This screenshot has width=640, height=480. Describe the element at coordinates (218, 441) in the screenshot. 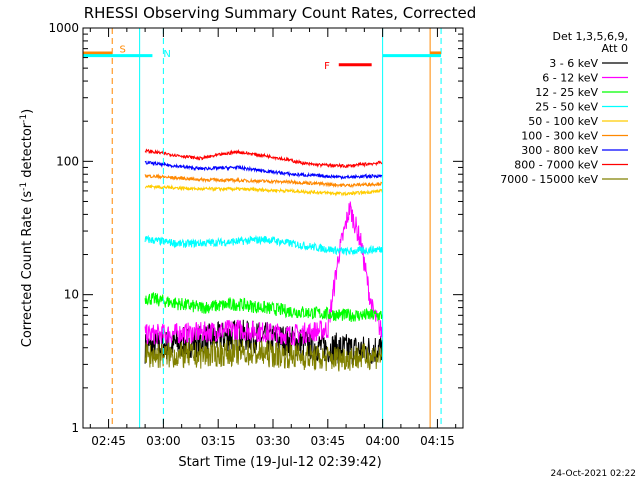

I see `x-tick-label-2: 03:15` at that location.